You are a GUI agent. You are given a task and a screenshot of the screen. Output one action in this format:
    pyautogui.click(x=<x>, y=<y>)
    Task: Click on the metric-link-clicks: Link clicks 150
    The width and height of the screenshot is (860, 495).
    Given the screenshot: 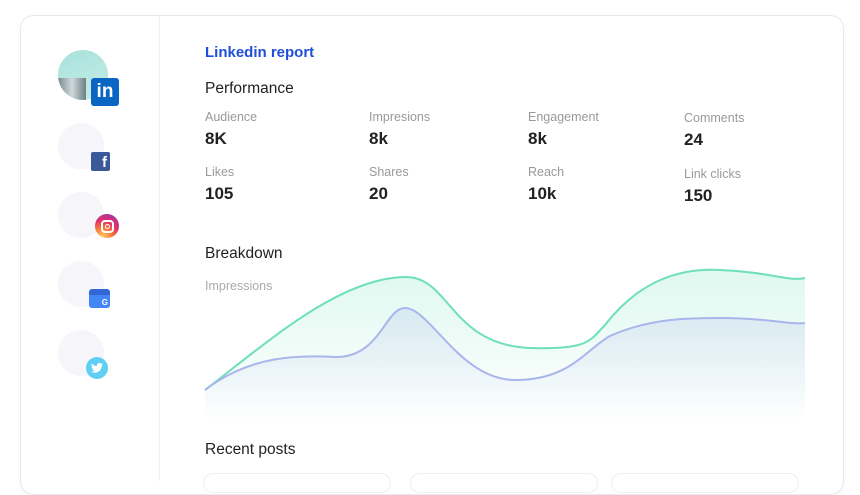 What is the action you would take?
    pyautogui.click(x=712, y=186)
    